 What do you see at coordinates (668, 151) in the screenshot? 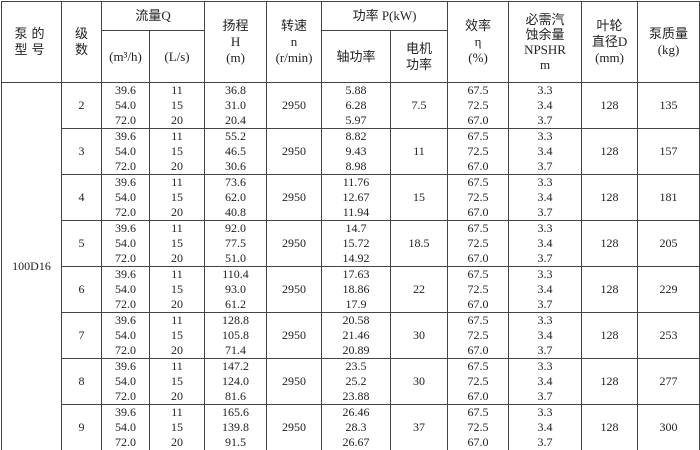
I see `mass-cell: 157` at bounding box center [668, 151].